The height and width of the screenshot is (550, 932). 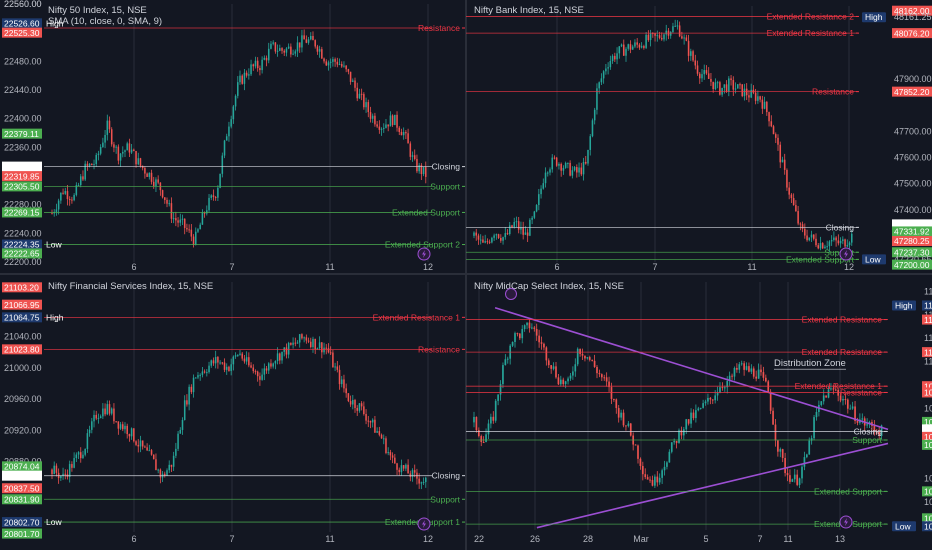 I want to click on annotation-label: Distribution Zone, so click(x=810, y=363).